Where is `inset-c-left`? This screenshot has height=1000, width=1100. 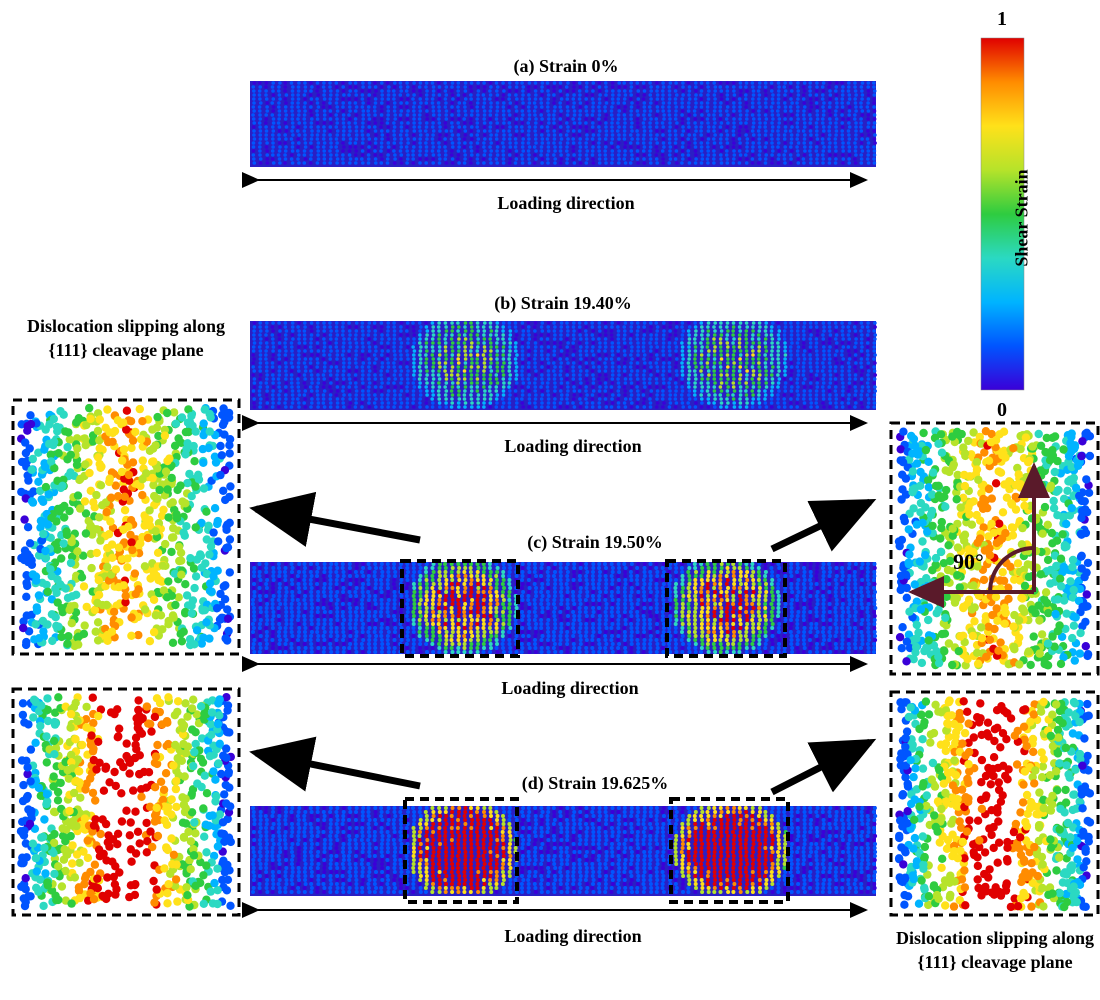 inset-c-left is located at coordinates (126, 527).